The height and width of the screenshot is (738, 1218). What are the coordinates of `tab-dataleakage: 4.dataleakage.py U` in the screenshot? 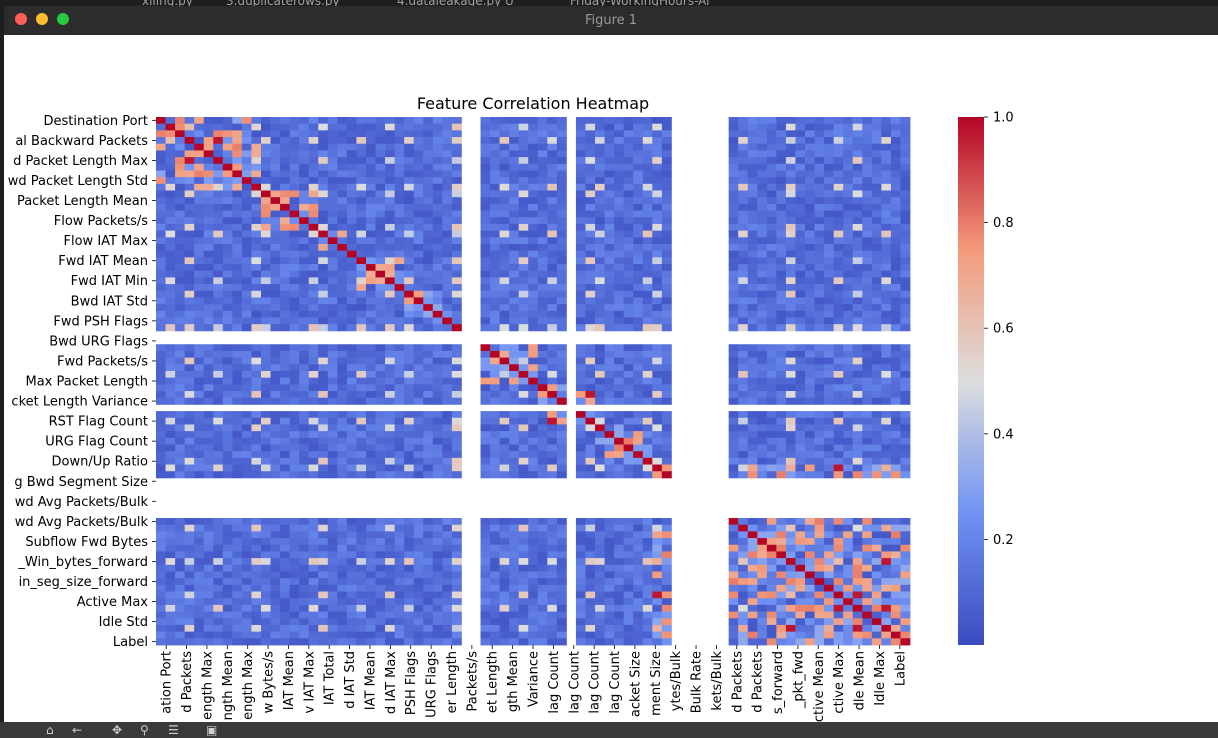 It's located at (455, 4).